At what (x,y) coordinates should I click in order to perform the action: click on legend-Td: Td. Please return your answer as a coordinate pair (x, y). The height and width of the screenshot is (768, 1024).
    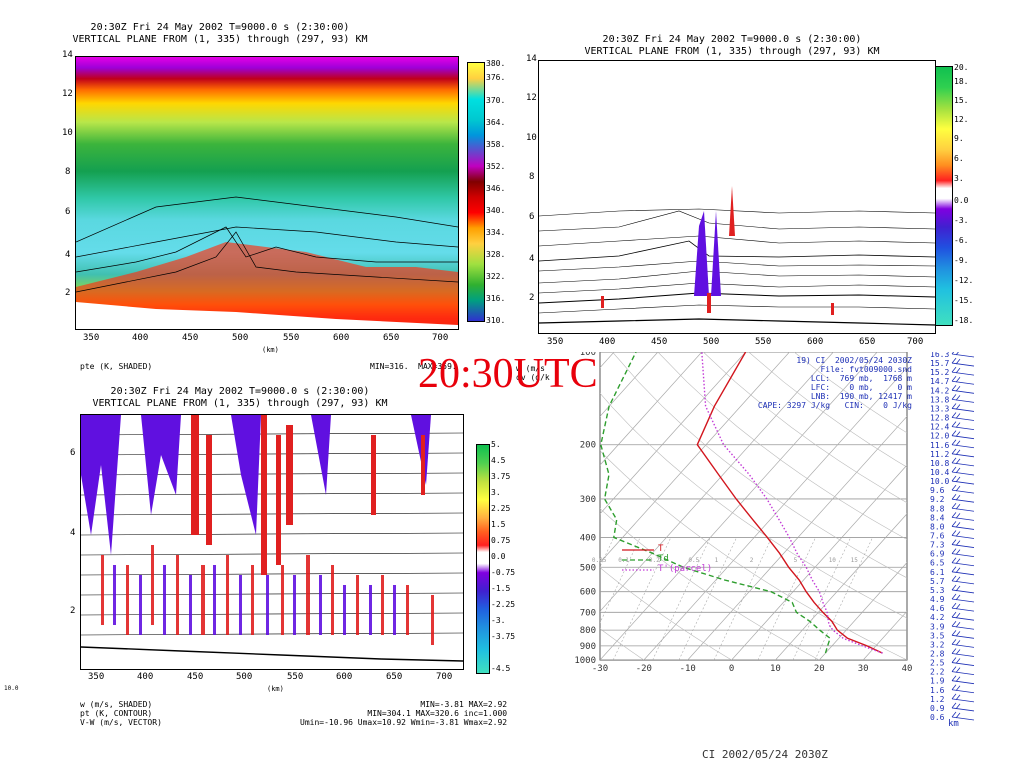
    Looking at the image, I should click on (663, 559).